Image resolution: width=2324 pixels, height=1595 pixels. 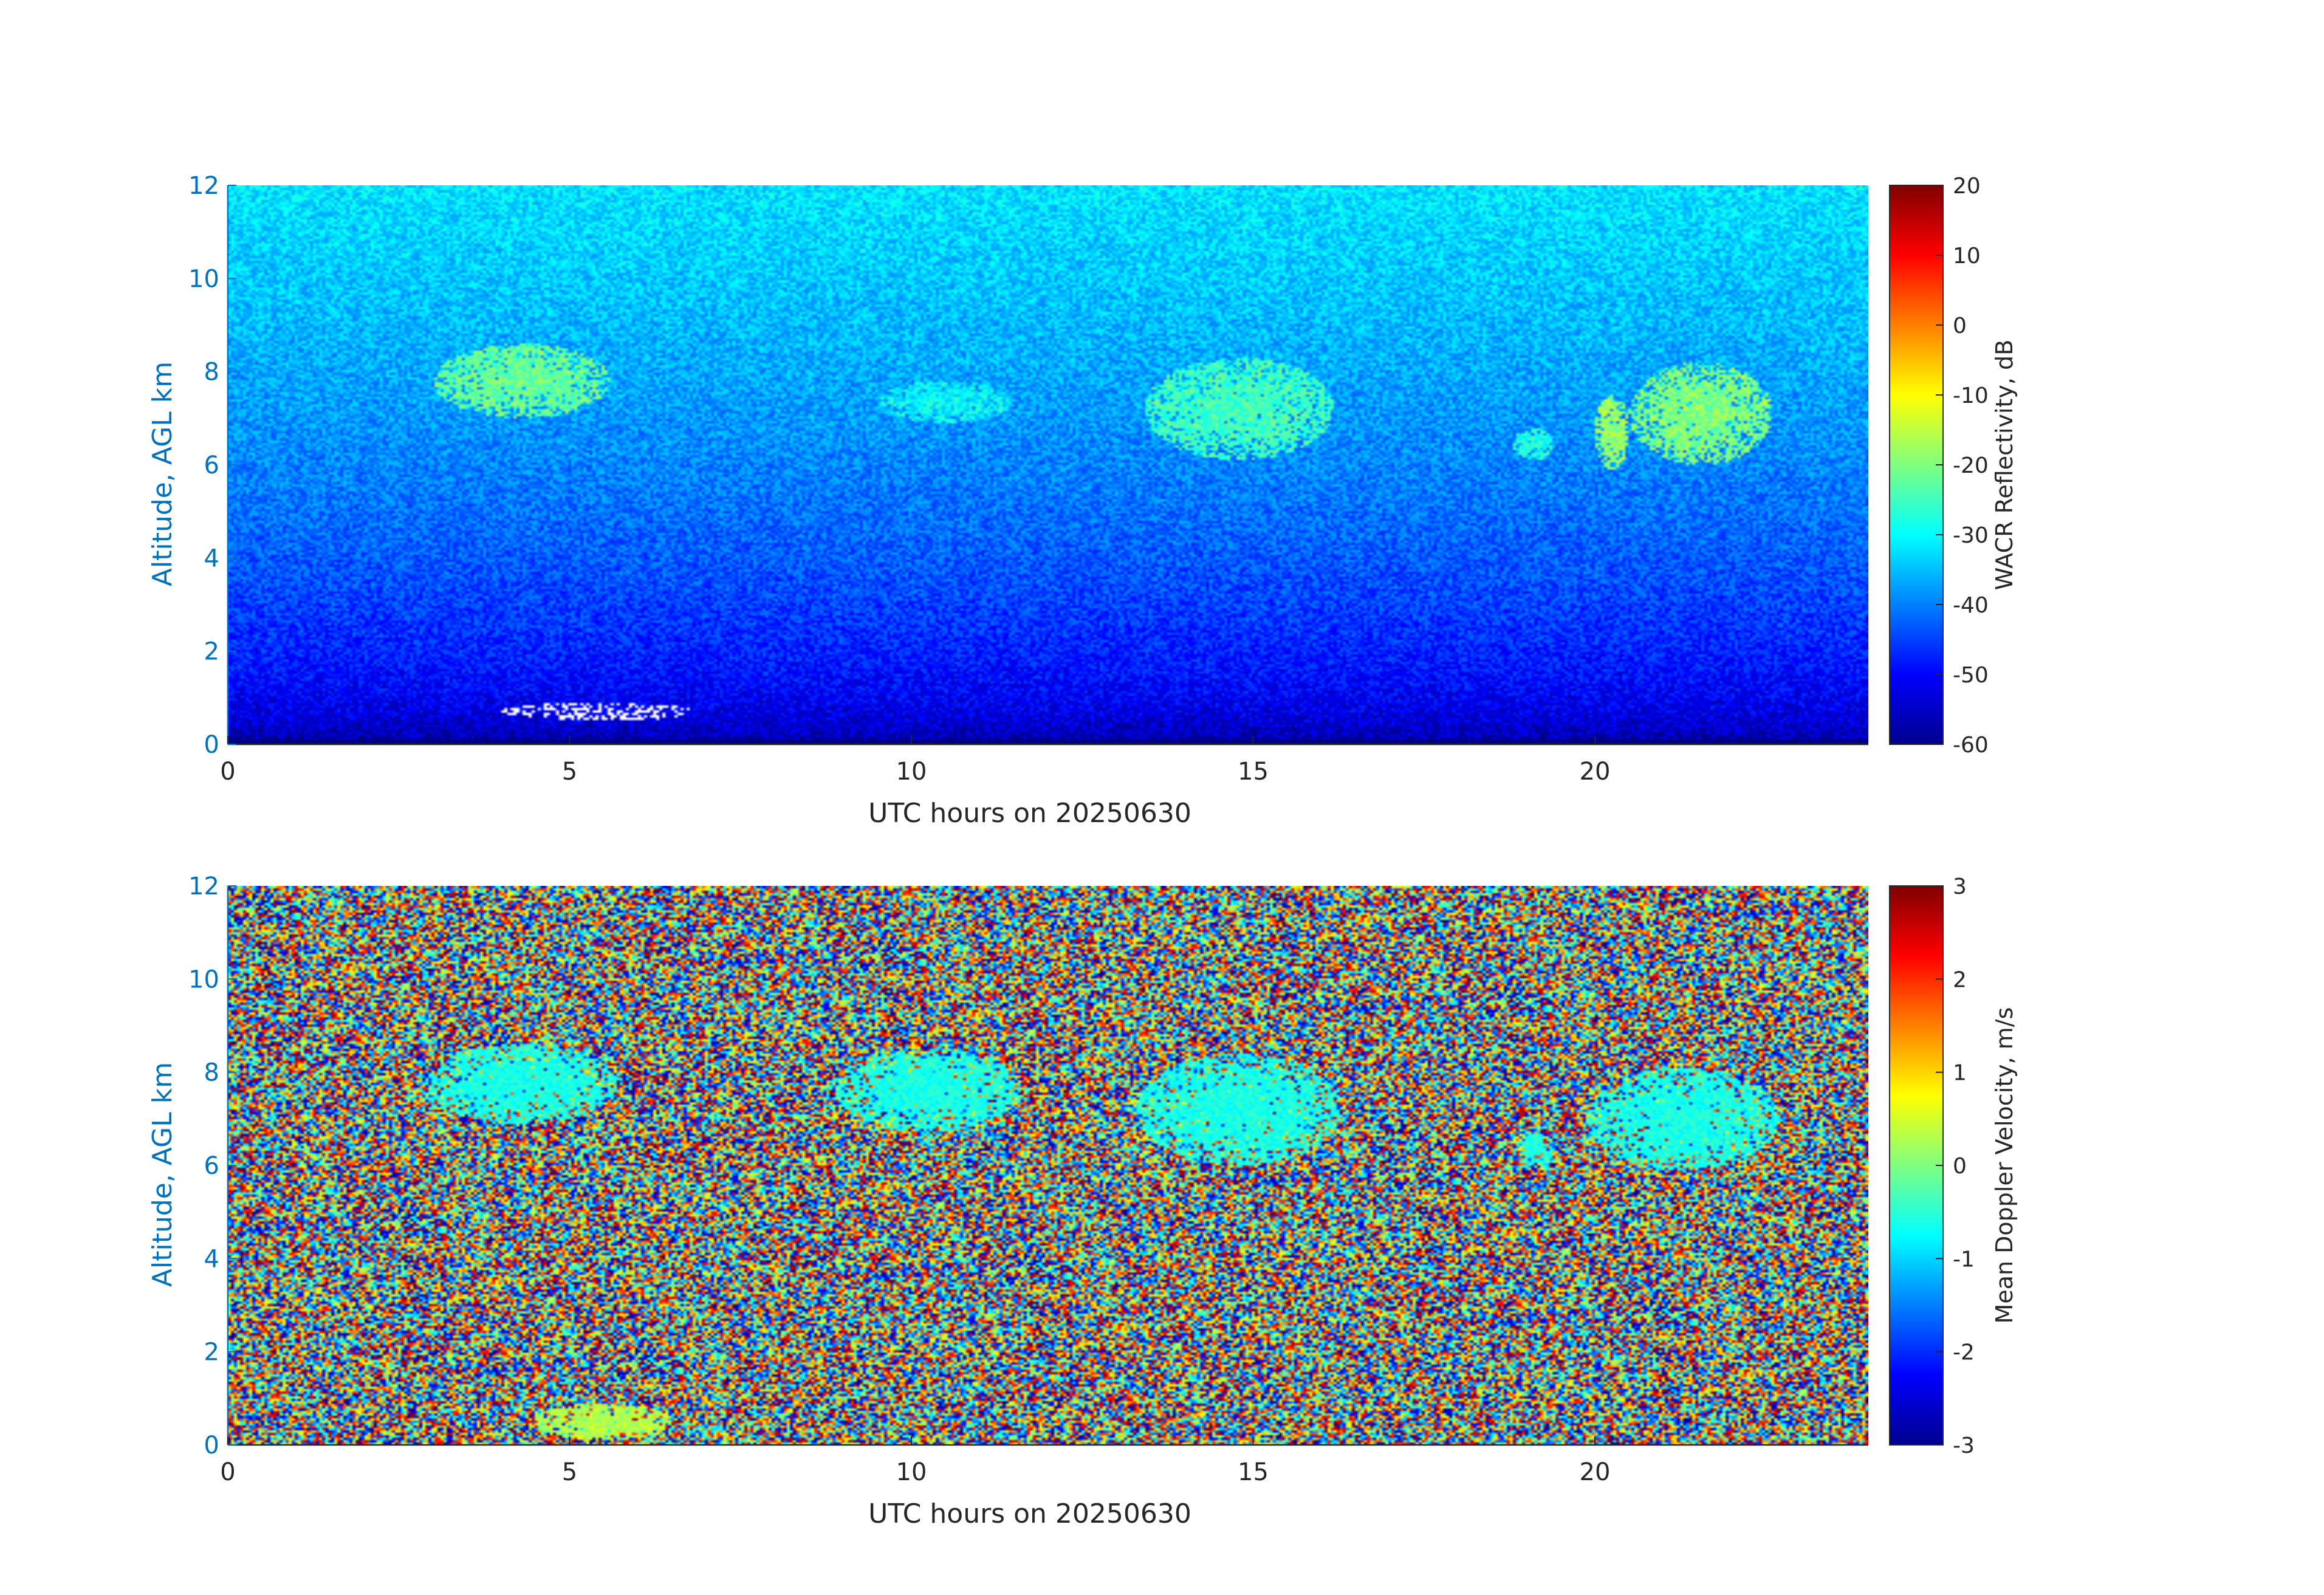 What do you see at coordinates (2005, 1165) in the screenshot?
I see `colorbar-label: Mean Doppler Velocity, m/s` at bounding box center [2005, 1165].